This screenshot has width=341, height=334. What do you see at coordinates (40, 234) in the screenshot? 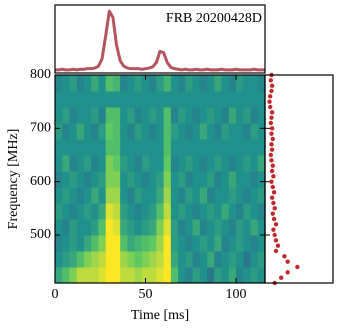
I see `y-tick-label: 500` at bounding box center [40, 234].